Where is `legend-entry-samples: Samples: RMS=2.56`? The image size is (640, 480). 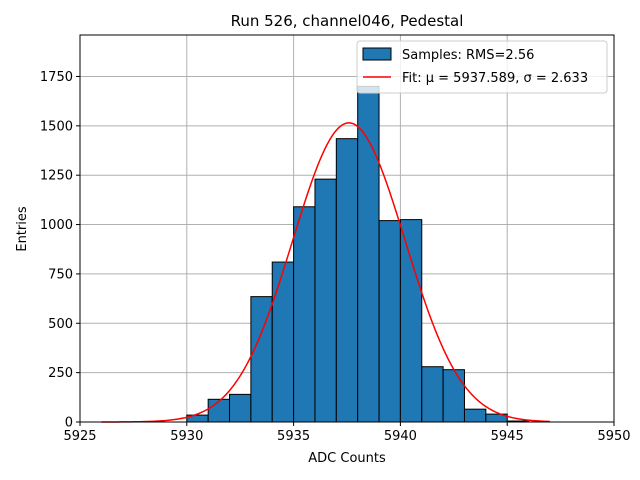 legend-entry-samples: Samples: RMS=2.56 is located at coordinates (468, 55).